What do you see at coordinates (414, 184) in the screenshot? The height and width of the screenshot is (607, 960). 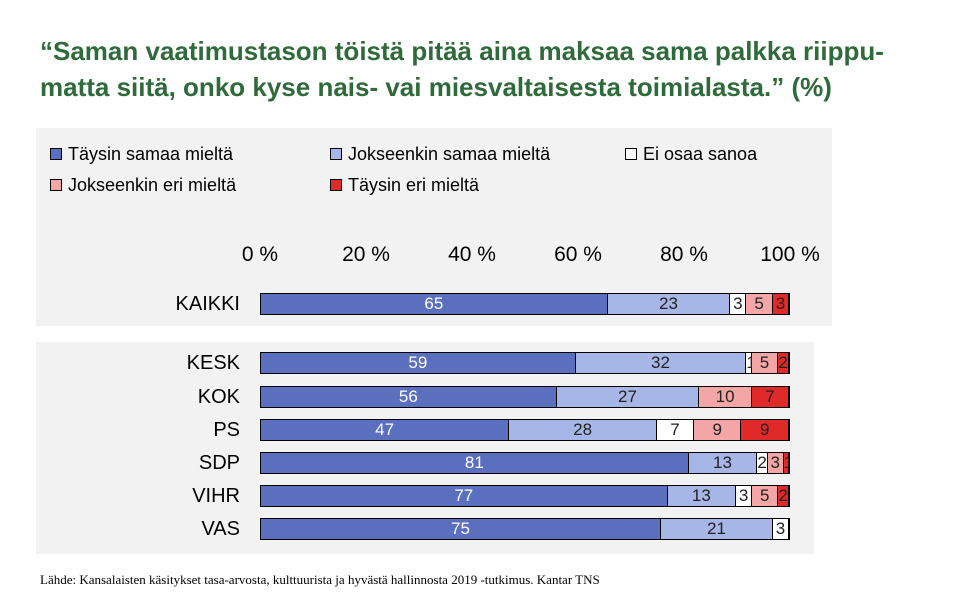 I see `legend-label: Täysin eri mieltä` at bounding box center [414, 184].